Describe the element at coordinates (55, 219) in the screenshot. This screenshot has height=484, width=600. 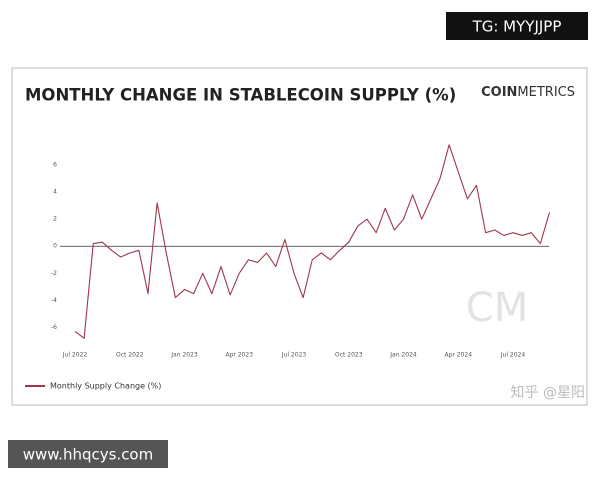
I see `y-tick-label: 2` at that location.